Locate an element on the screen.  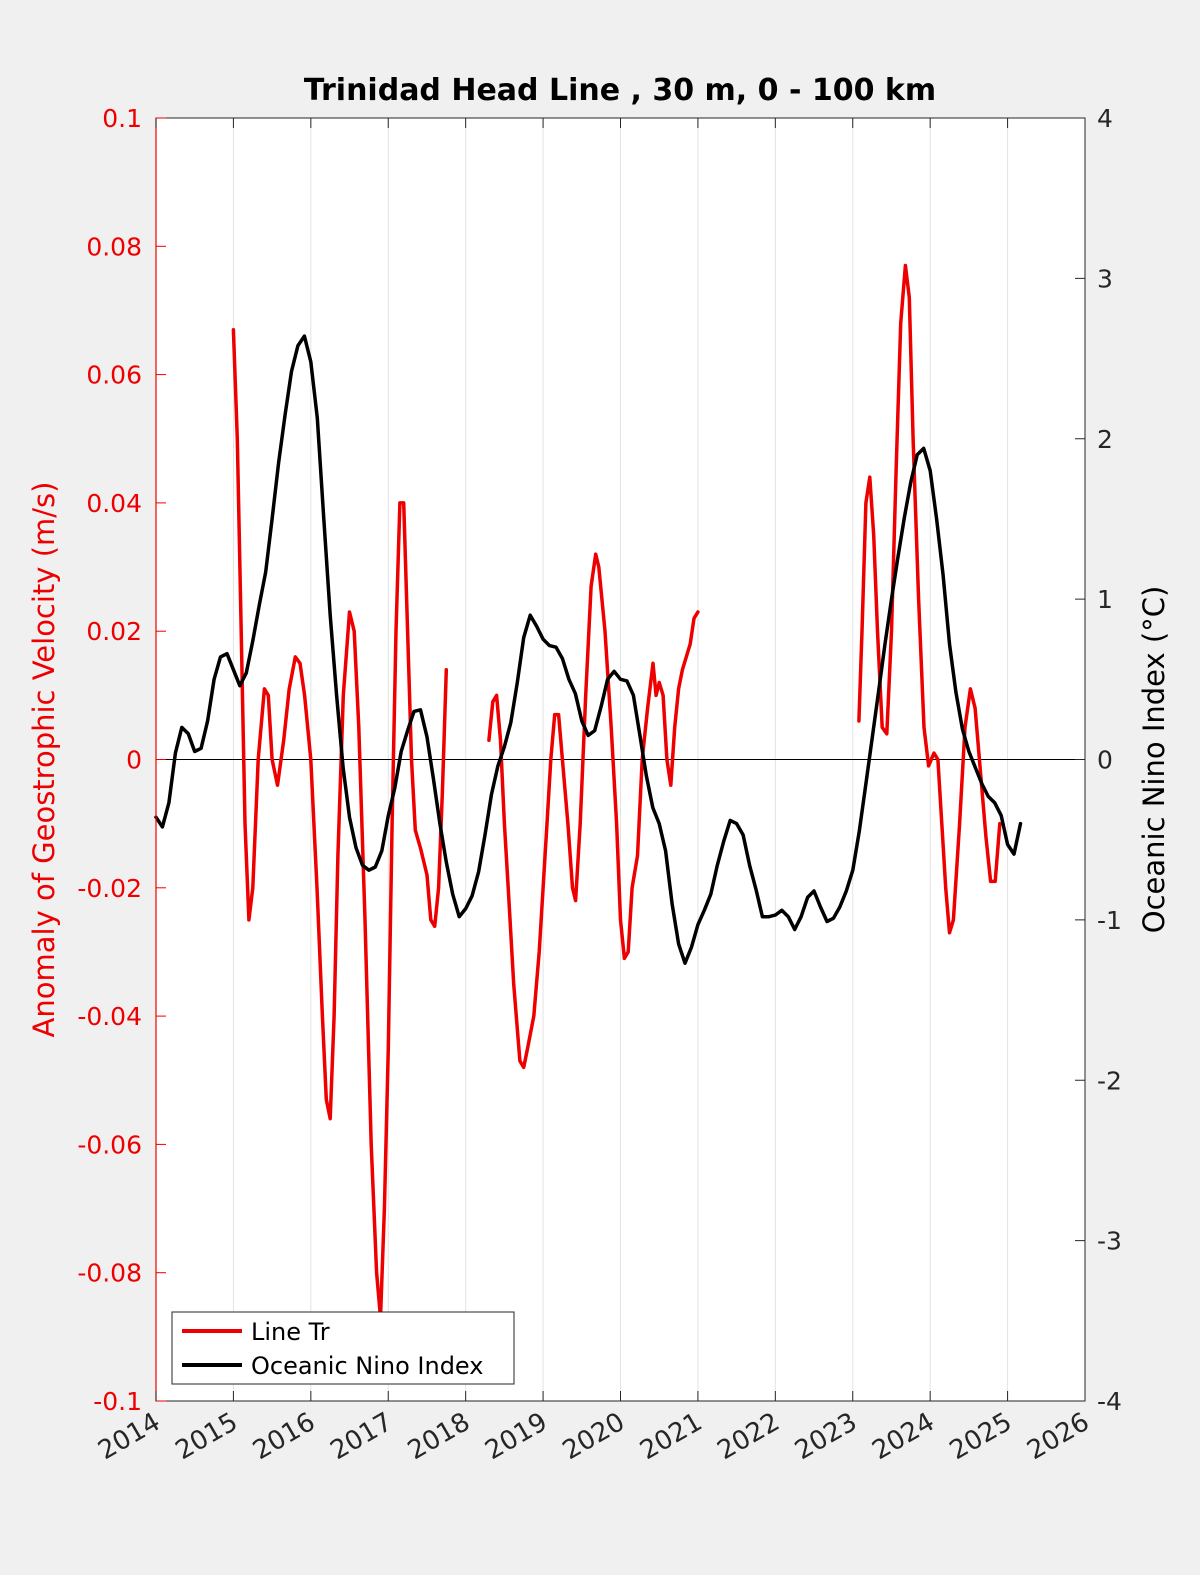
y-right-tick-label: -3 is located at coordinates (1109, 1241).